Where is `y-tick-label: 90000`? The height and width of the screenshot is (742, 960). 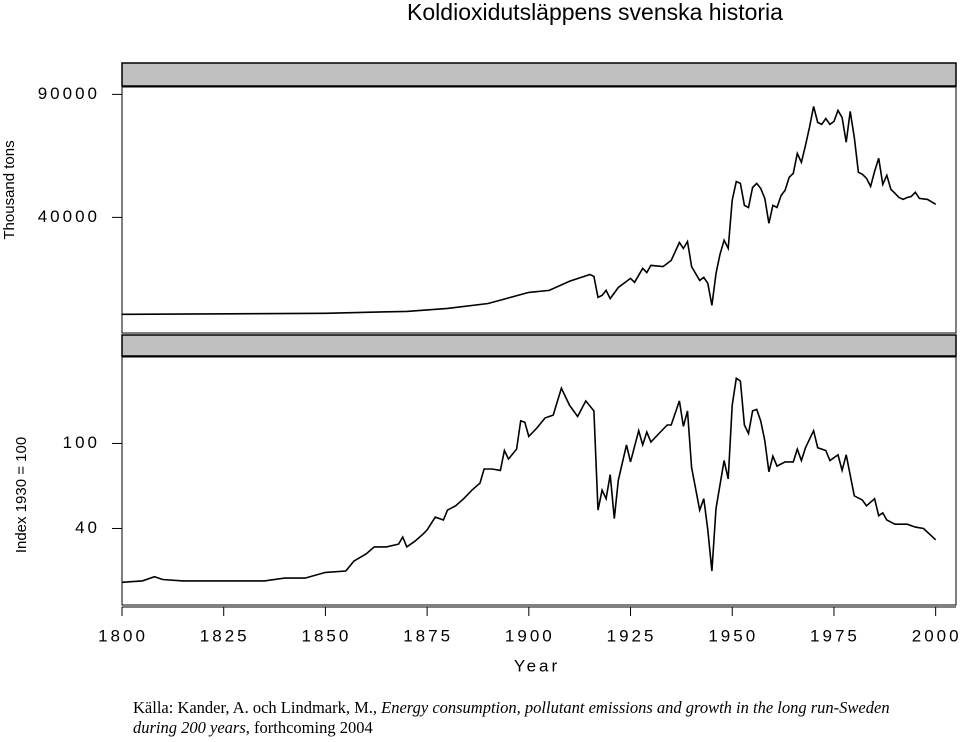
y-tick-label: 90000 is located at coordinates (69, 93).